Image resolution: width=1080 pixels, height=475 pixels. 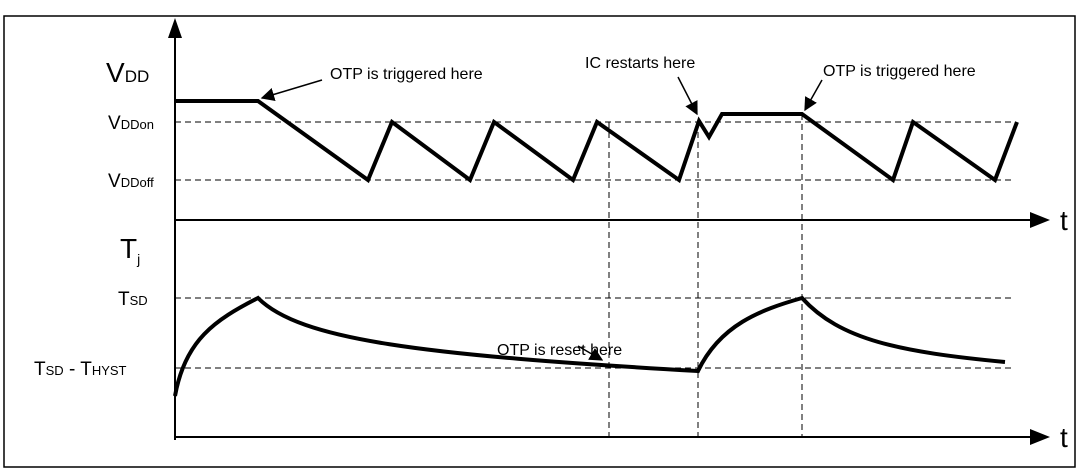 I want to click on annotation: OTP is reset here, so click(x=559, y=350).